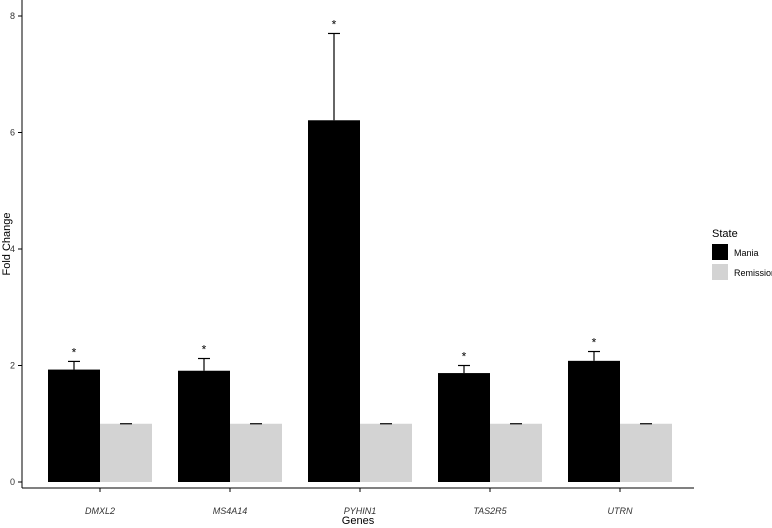 The image size is (772, 528). Describe the element at coordinates (7, 244) in the screenshot. I see `y-axis-title: Fold Change` at that location.